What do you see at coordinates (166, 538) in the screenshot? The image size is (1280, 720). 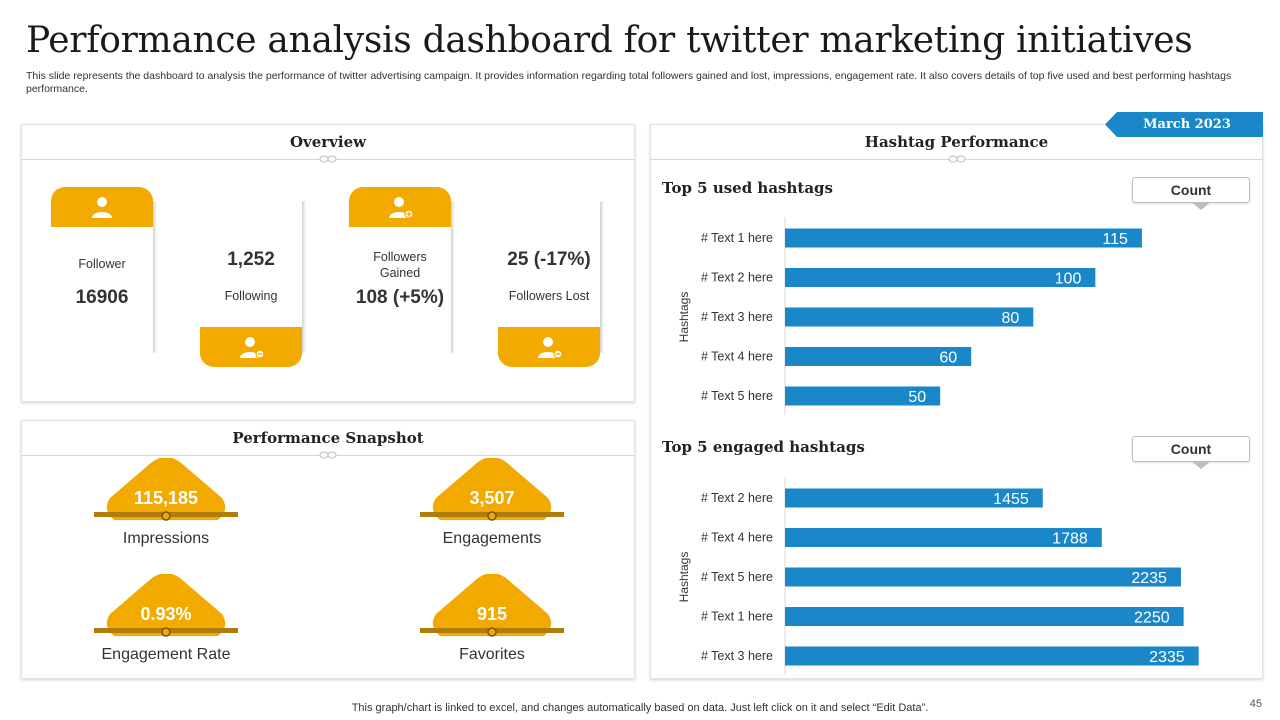 I see `impressions-label: Impressions` at bounding box center [166, 538].